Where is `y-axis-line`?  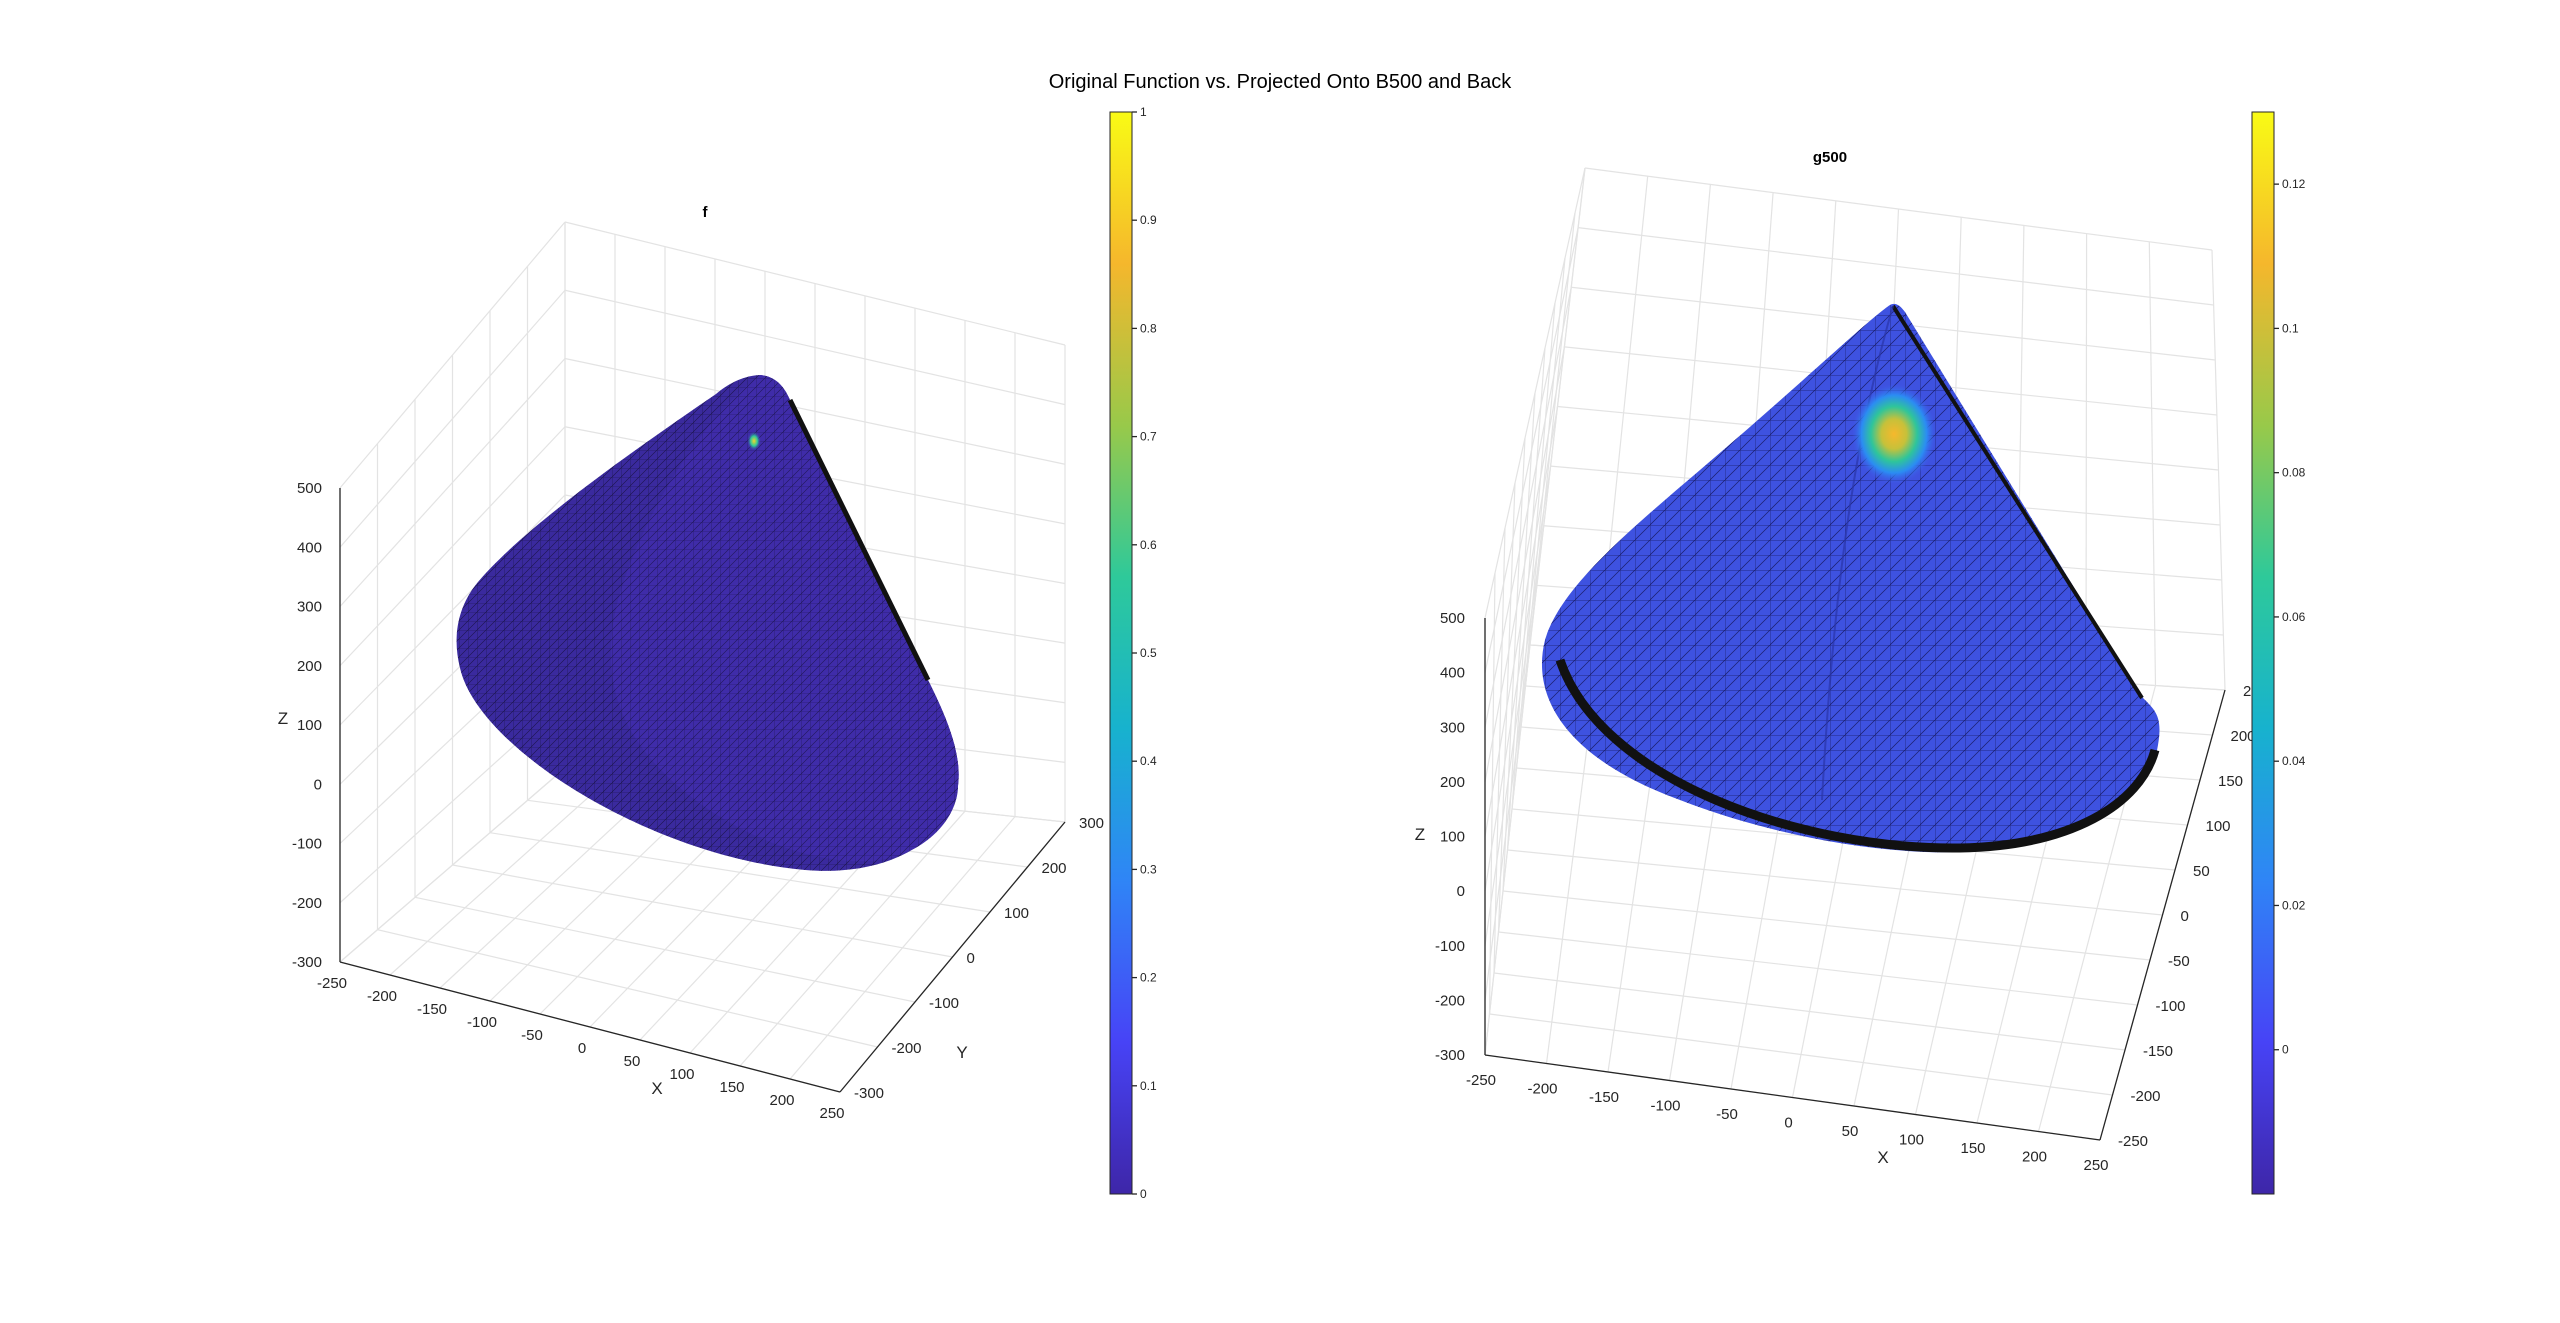
y-axis-line is located at coordinates (2162, 915).